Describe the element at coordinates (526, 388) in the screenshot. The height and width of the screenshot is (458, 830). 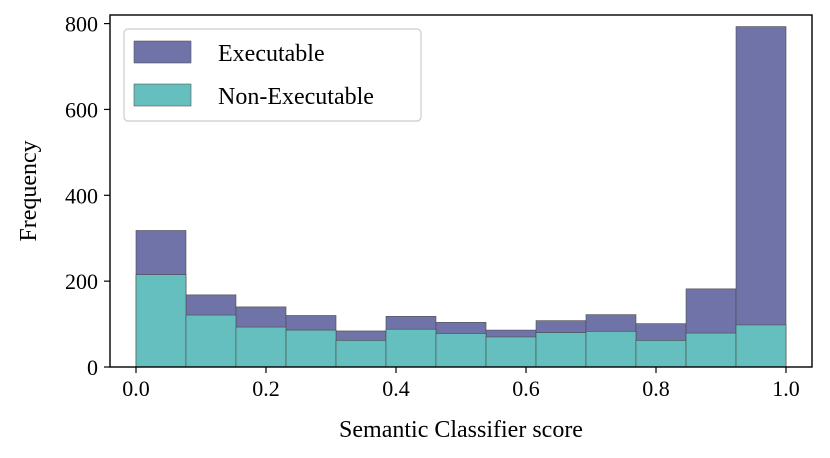
I see `x-tick-label: 0.6` at that location.